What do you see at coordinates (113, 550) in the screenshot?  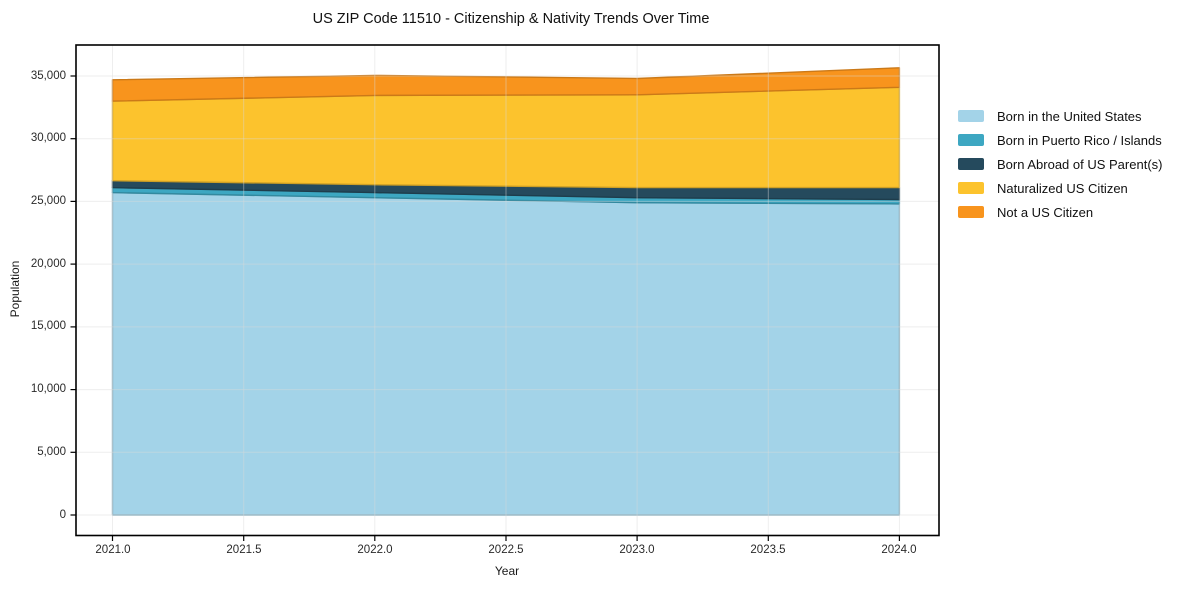 I see `x-tick-label: 2021.0` at bounding box center [113, 550].